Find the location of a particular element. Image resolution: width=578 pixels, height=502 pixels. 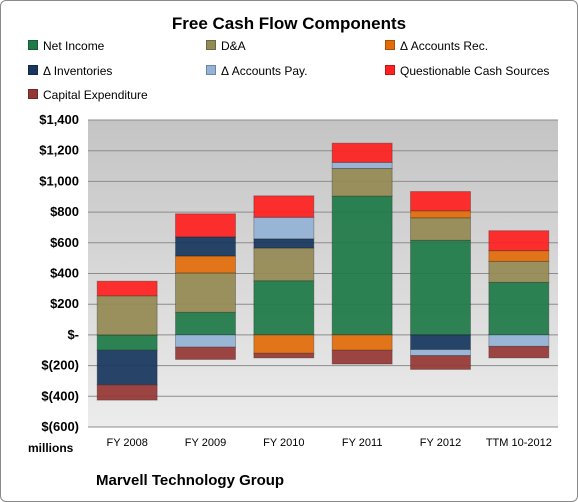

x-tick-label: FY 2010 is located at coordinates (283, 443).